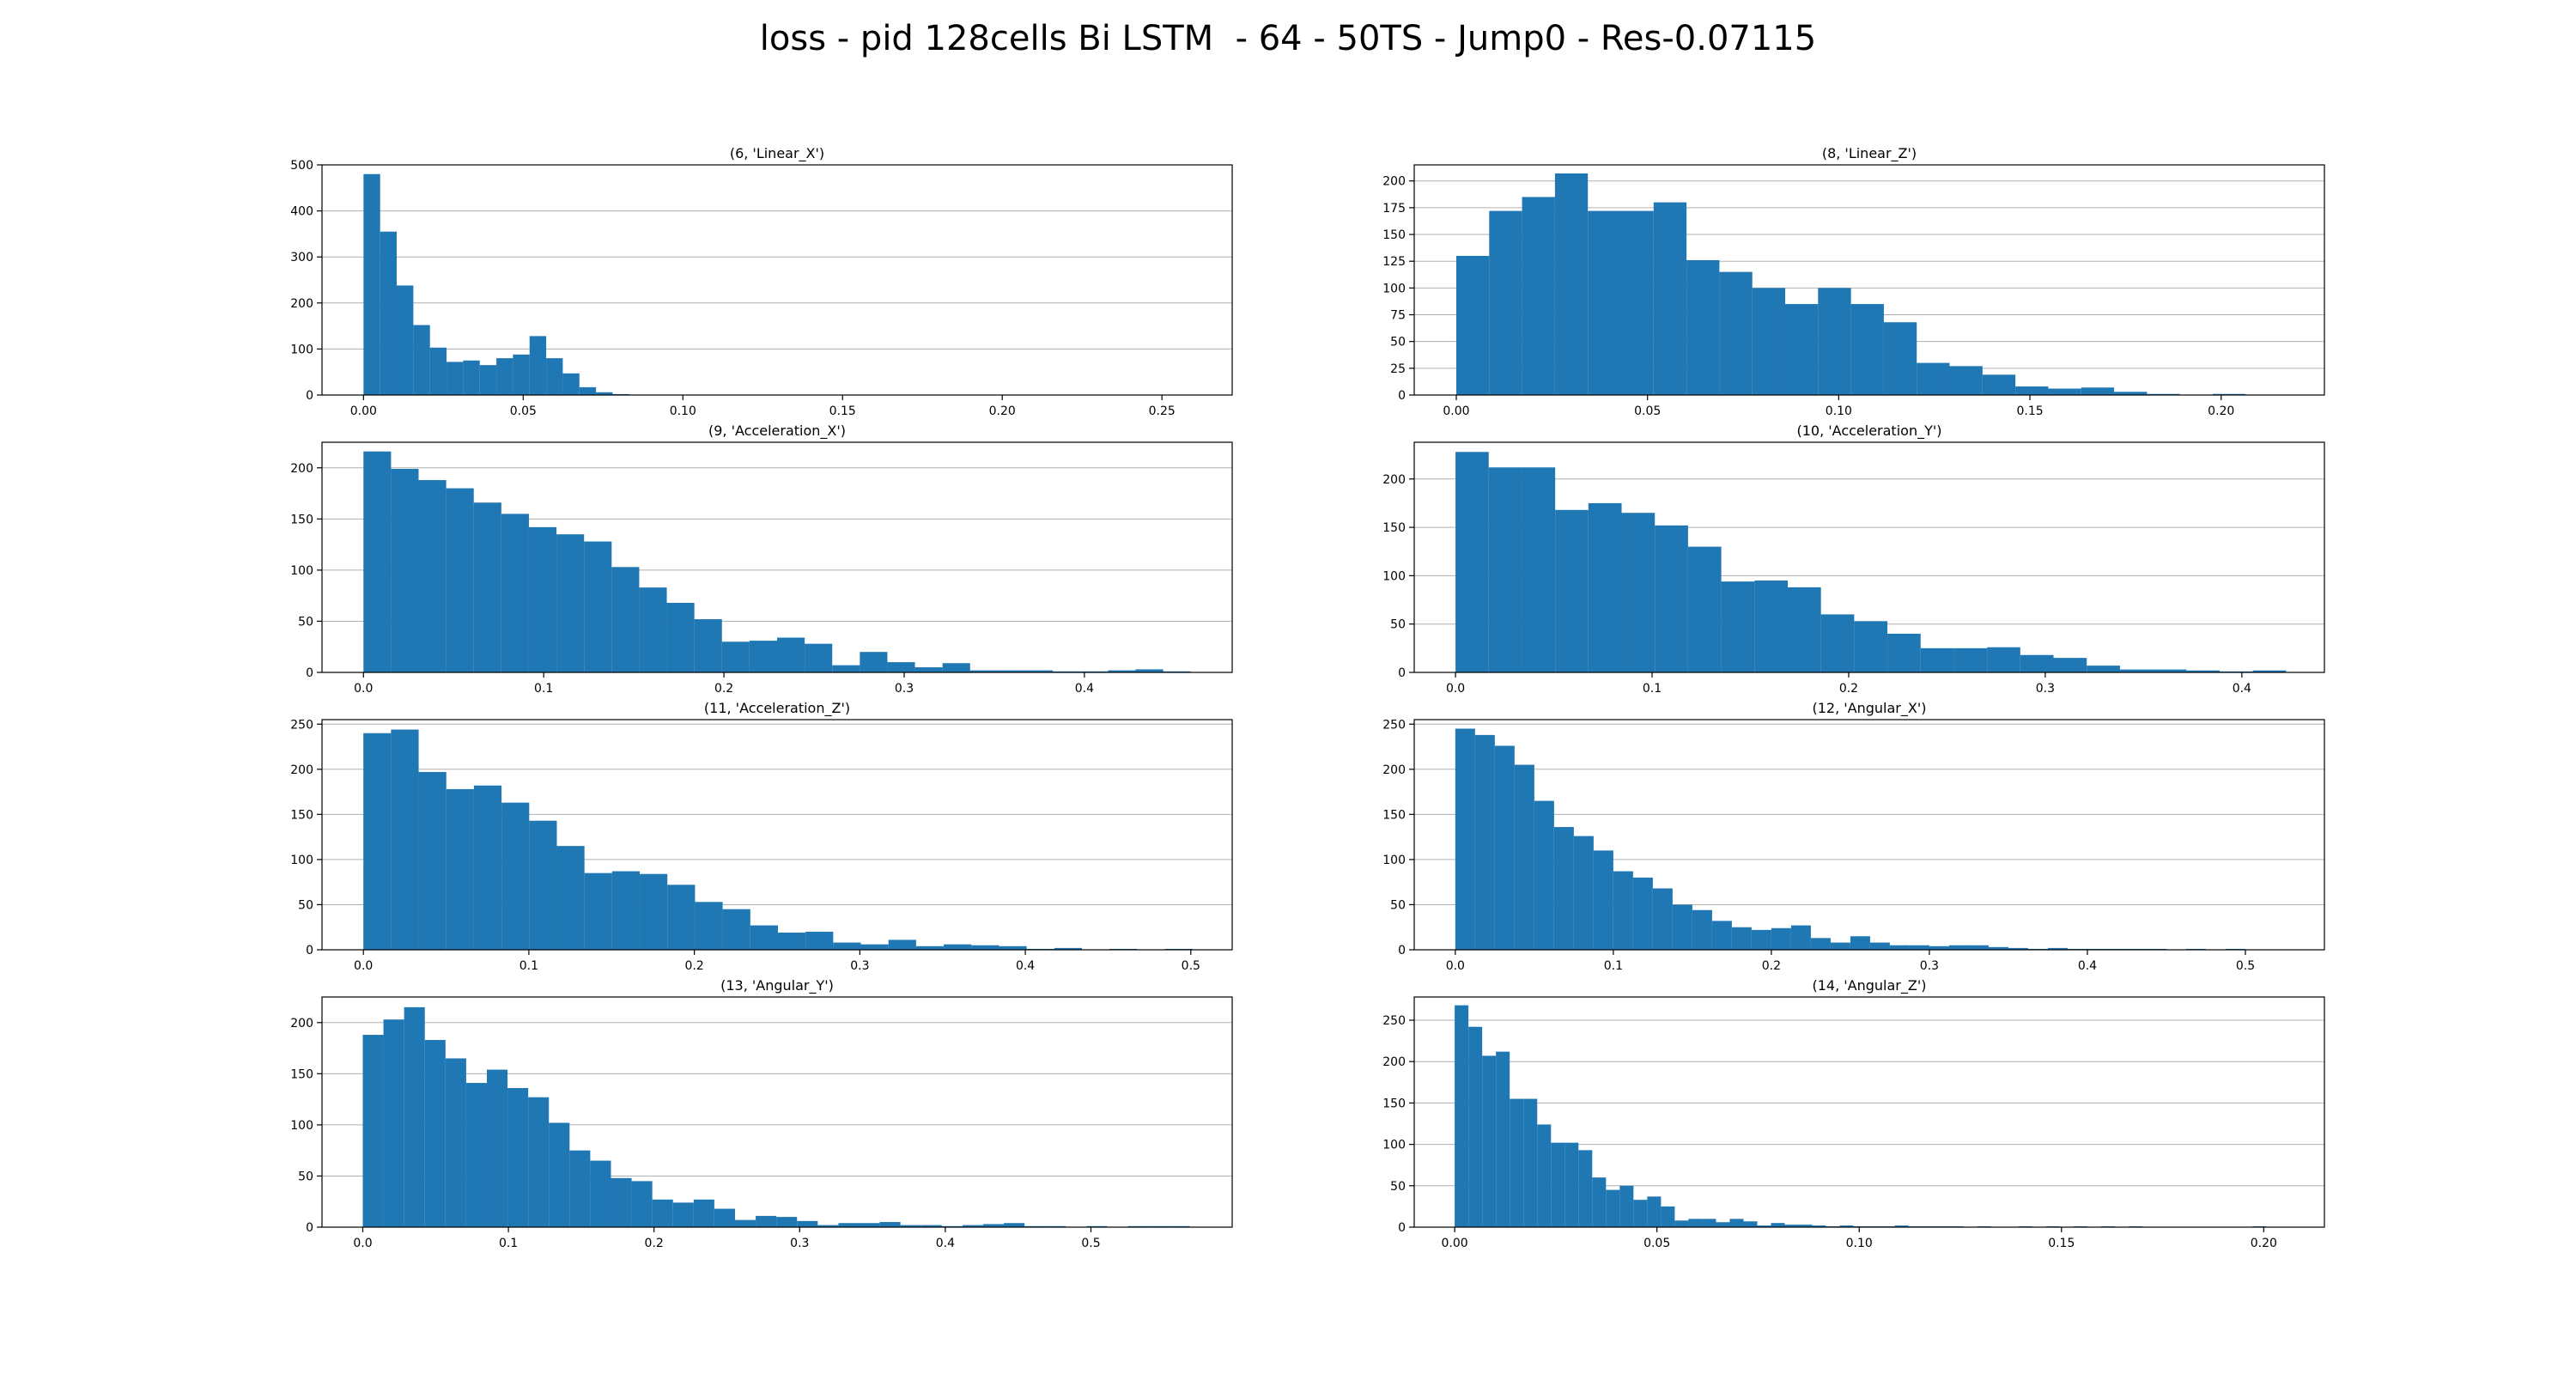 This screenshot has height=1374, width=2576. What do you see at coordinates (301, 257) in the screenshot?
I see `y-tick-label: 300` at bounding box center [301, 257].